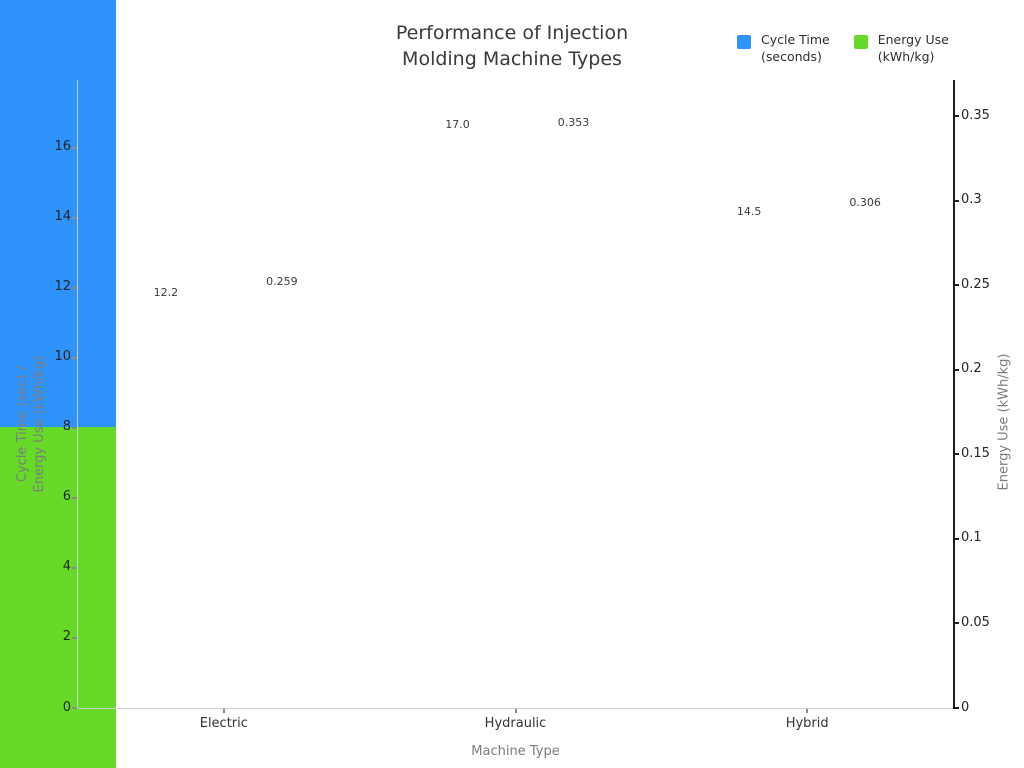 This screenshot has width=1024, height=768. What do you see at coordinates (66, 567) in the screenshot?
I see `y-axis-left-tick-label: 4` at bounding box center [66, 567].